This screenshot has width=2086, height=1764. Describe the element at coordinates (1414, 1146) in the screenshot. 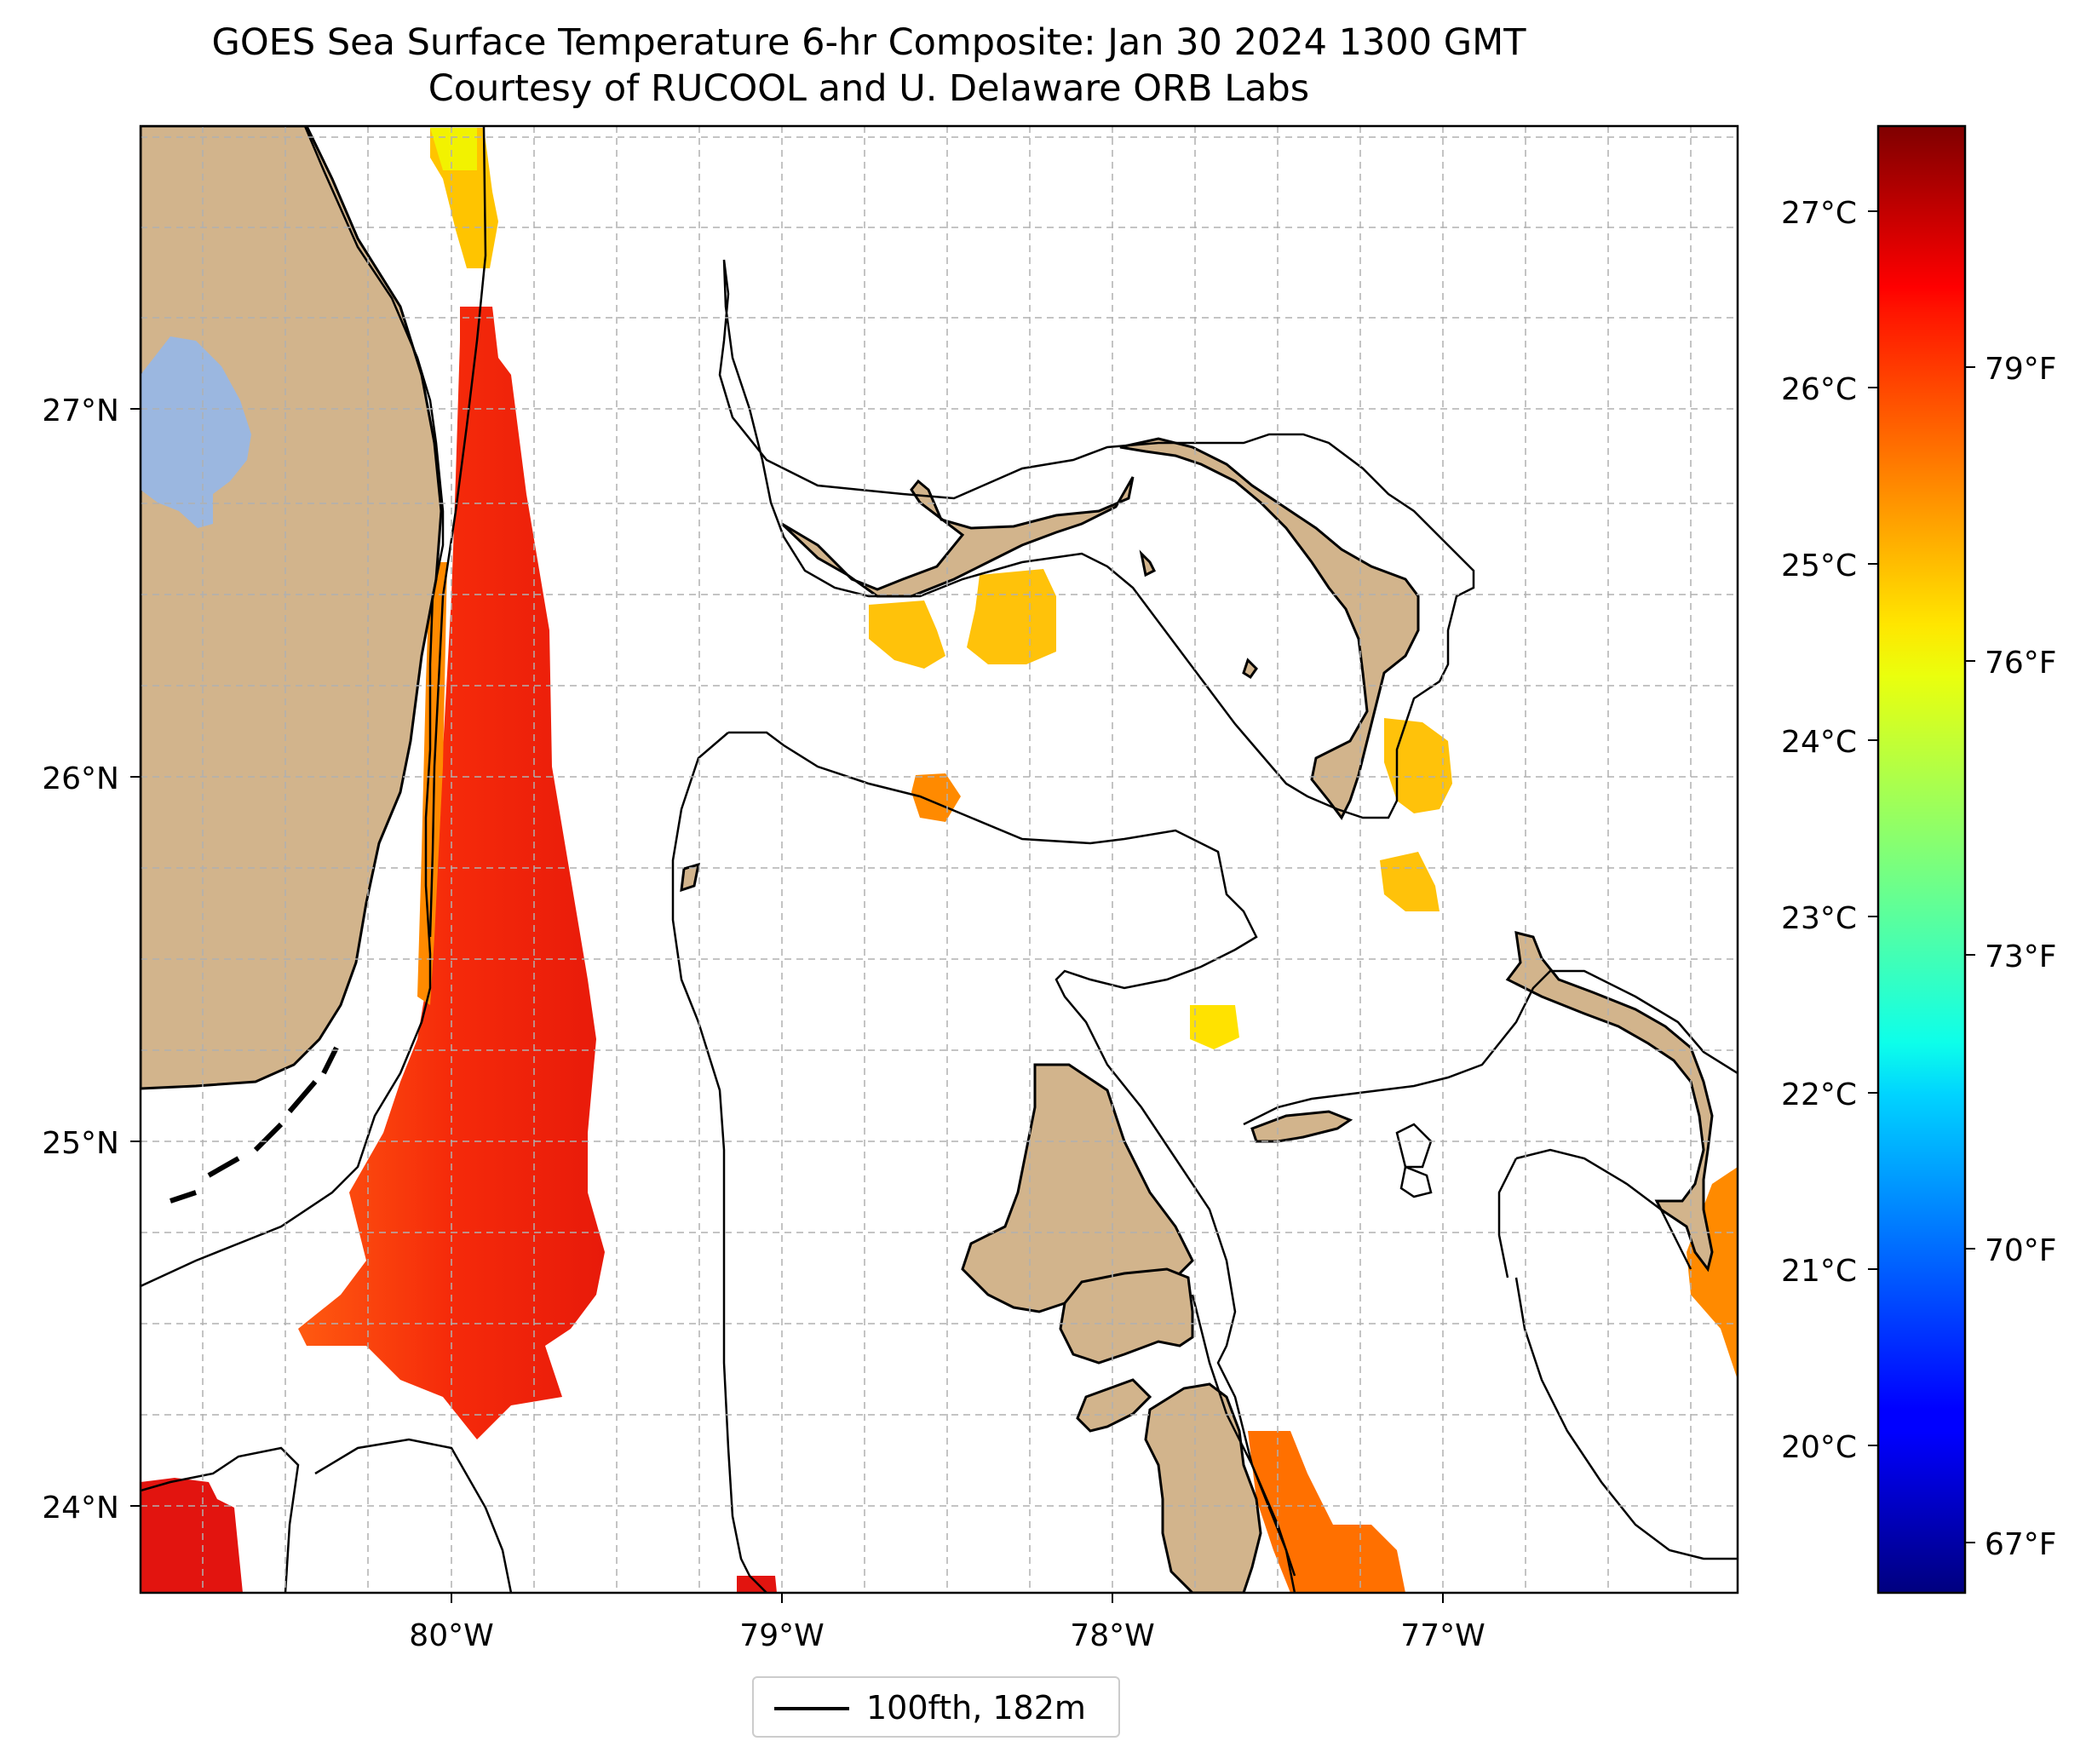

I see `contour-berry-isle` at that location.